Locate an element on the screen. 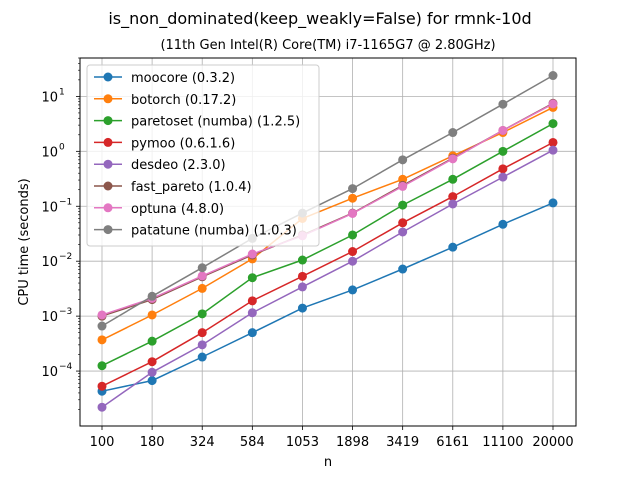 The image size is (640, 480). y-axis-label: CPU time (seconds) is located at coordinates (24, 241).